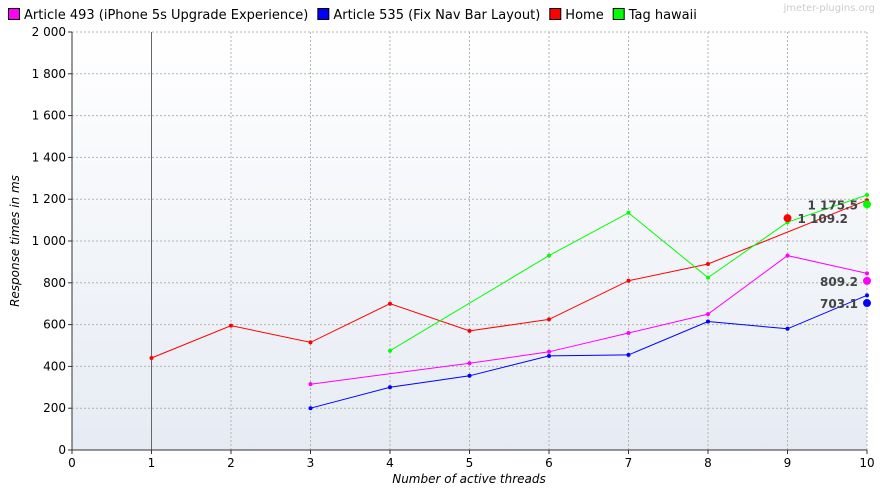  I want to click on average-label: 1 109.2, so click(823, 219).